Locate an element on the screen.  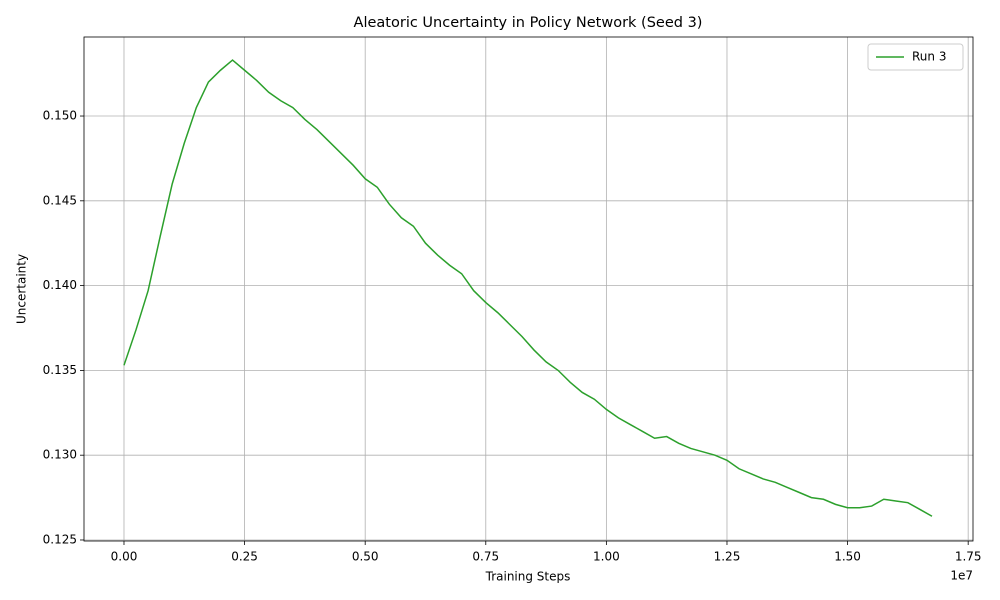
x-tick-label: 1.00 is located at coordinates (606, 557).